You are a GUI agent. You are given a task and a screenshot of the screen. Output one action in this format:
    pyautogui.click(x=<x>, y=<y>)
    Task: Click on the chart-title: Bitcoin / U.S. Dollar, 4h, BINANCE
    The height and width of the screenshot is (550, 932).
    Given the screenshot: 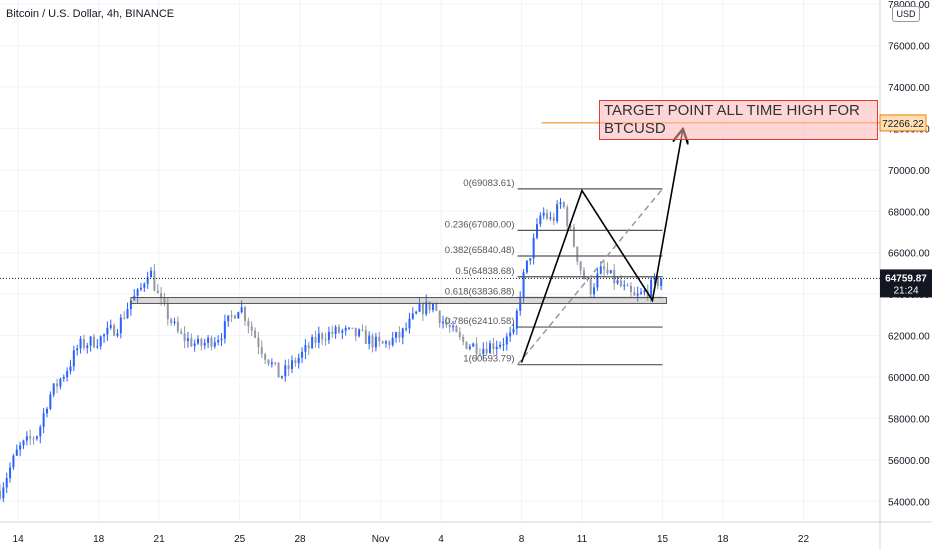 What is the action you would take?
    pyautogui.click(x=90, y=14)
    